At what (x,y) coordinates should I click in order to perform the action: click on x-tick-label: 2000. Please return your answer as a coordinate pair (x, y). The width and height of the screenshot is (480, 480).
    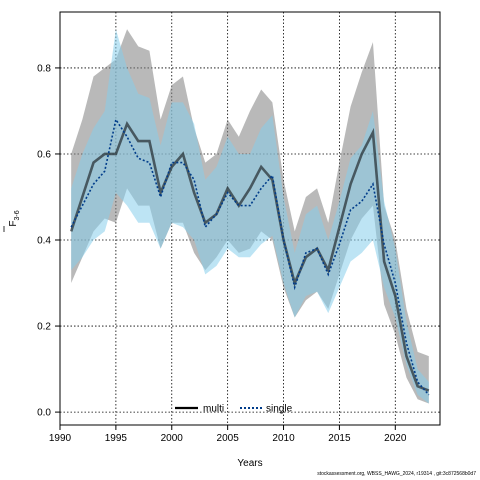
    Looking at the image, I should click on (172, 438).